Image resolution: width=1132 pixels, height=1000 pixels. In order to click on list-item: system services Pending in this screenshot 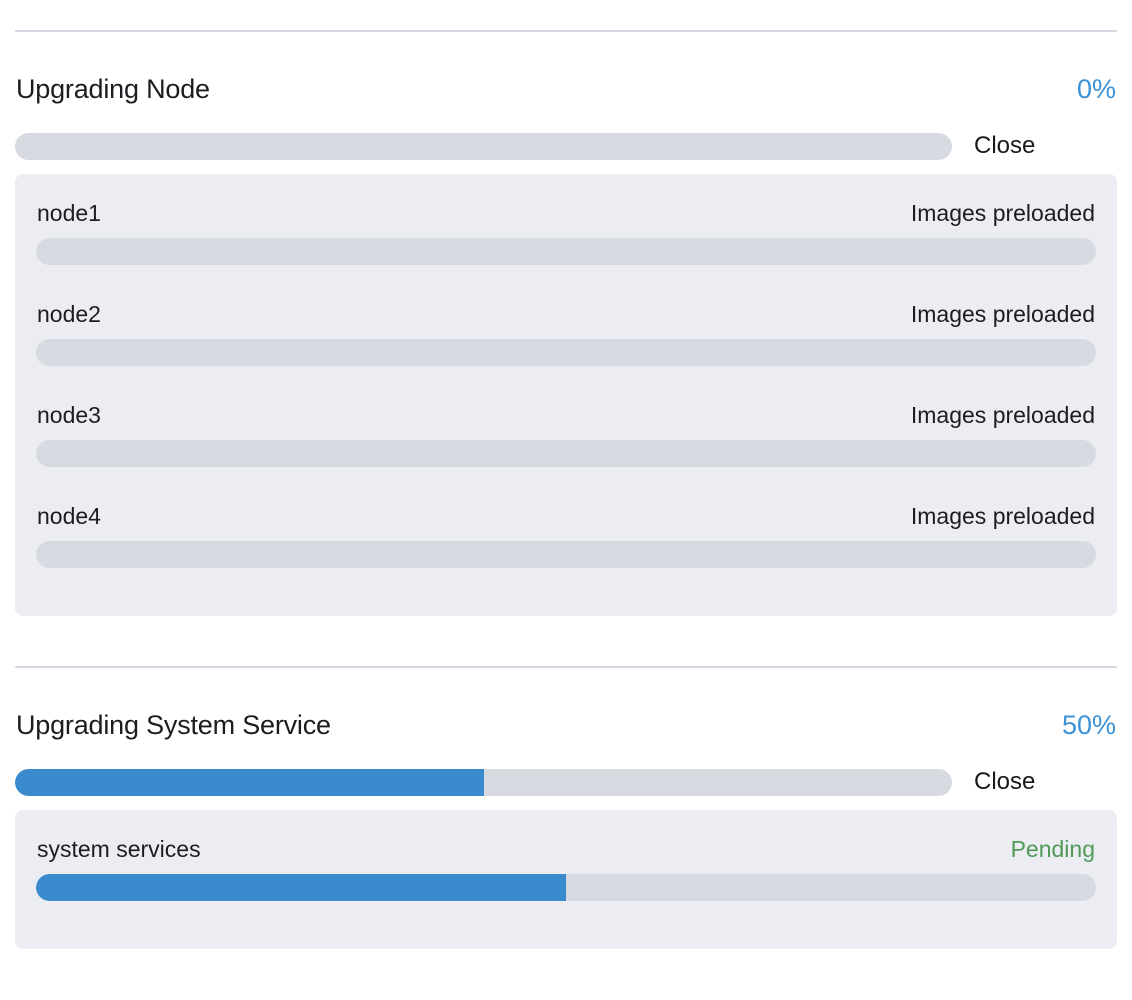, I will do `click(566, 868)`.